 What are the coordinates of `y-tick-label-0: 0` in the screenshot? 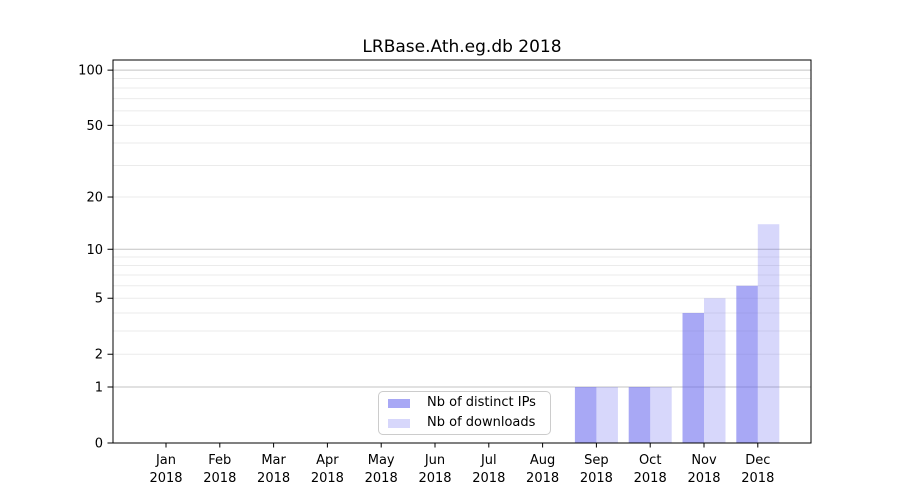 It's located at (99, 444).